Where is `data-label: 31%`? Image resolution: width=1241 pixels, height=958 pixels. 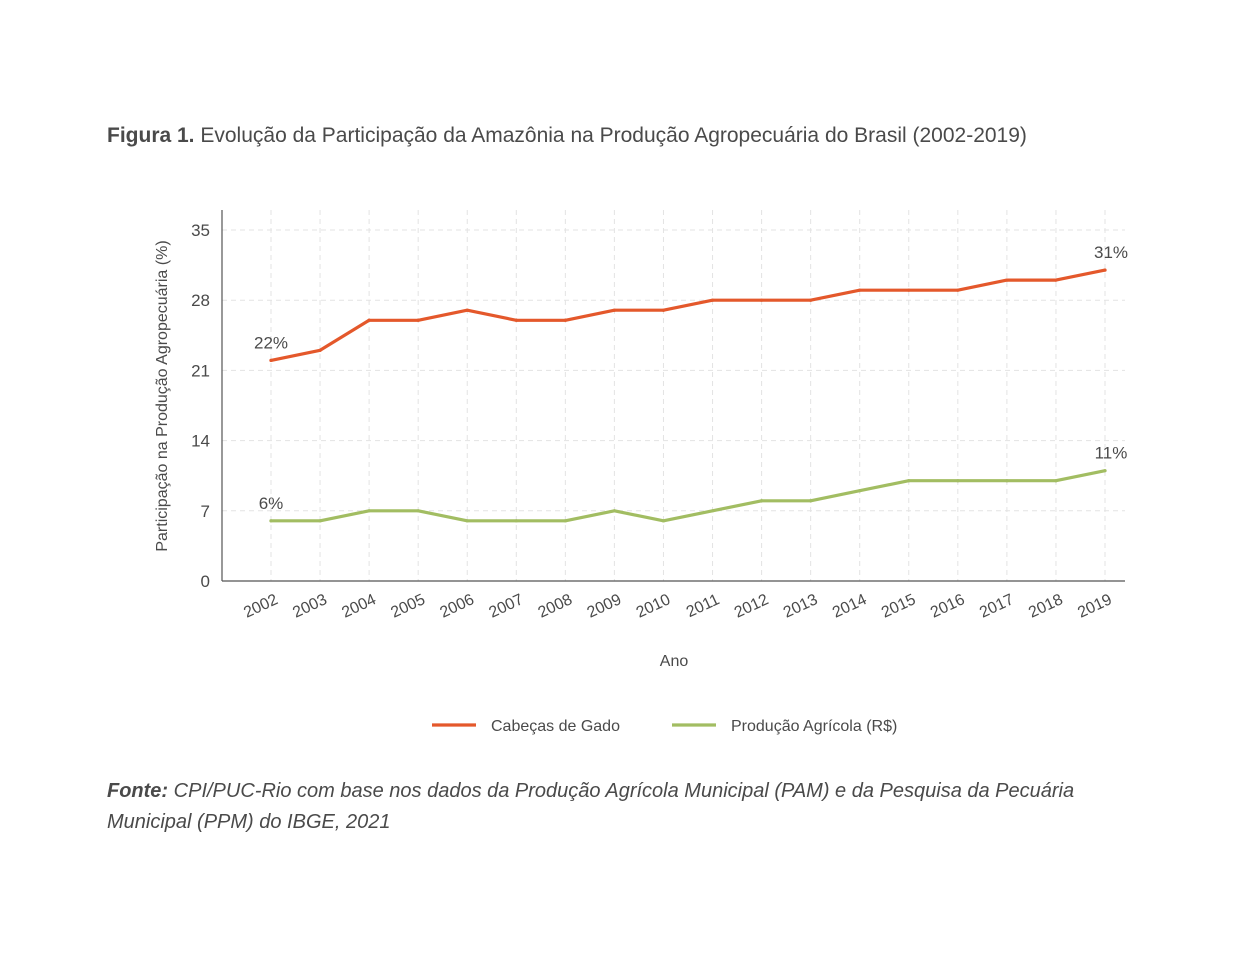
data-label: 31% is located at coordinates (1111, 252).